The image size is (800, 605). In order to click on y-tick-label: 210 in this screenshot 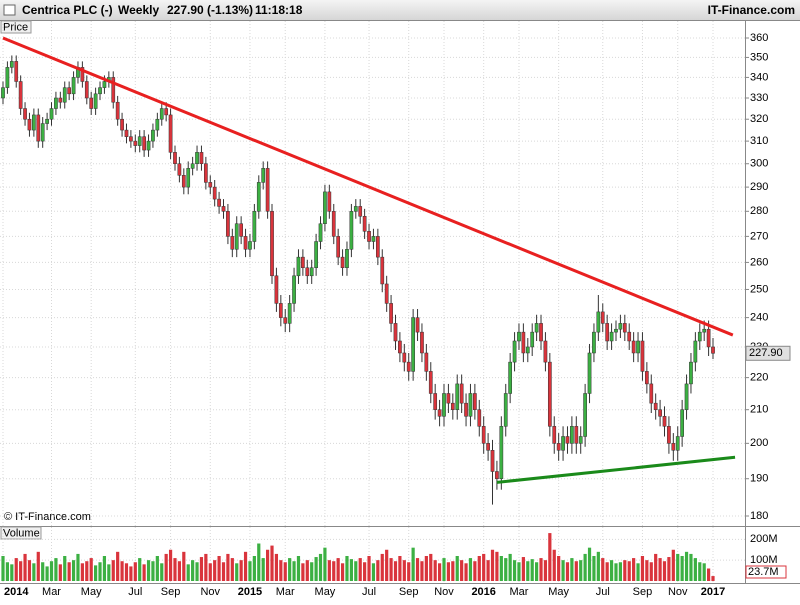, I will do `click(759, 410)`.